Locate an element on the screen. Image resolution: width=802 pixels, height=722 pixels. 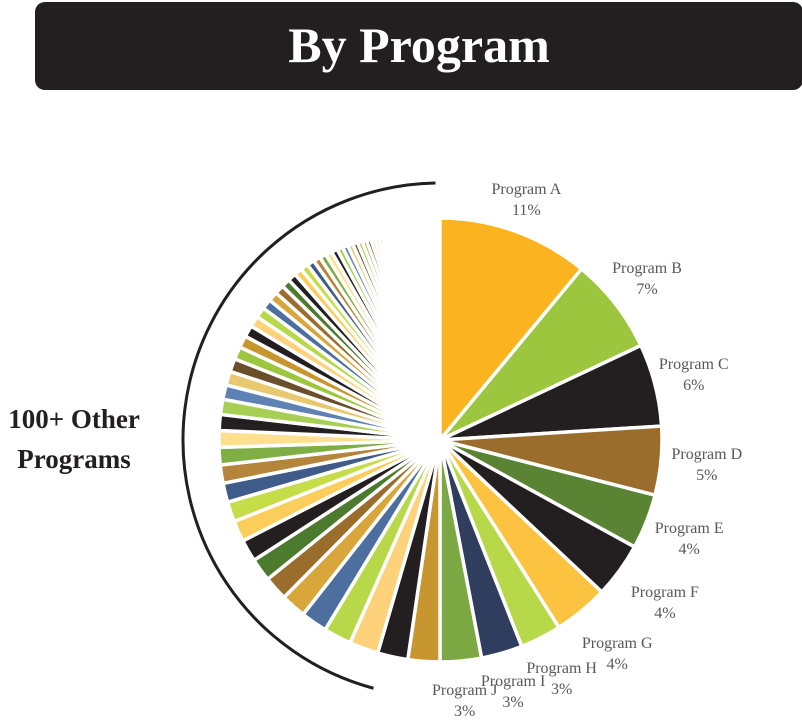
slice-label-program-b: Program B 7% is located at coordinates (647, 279).